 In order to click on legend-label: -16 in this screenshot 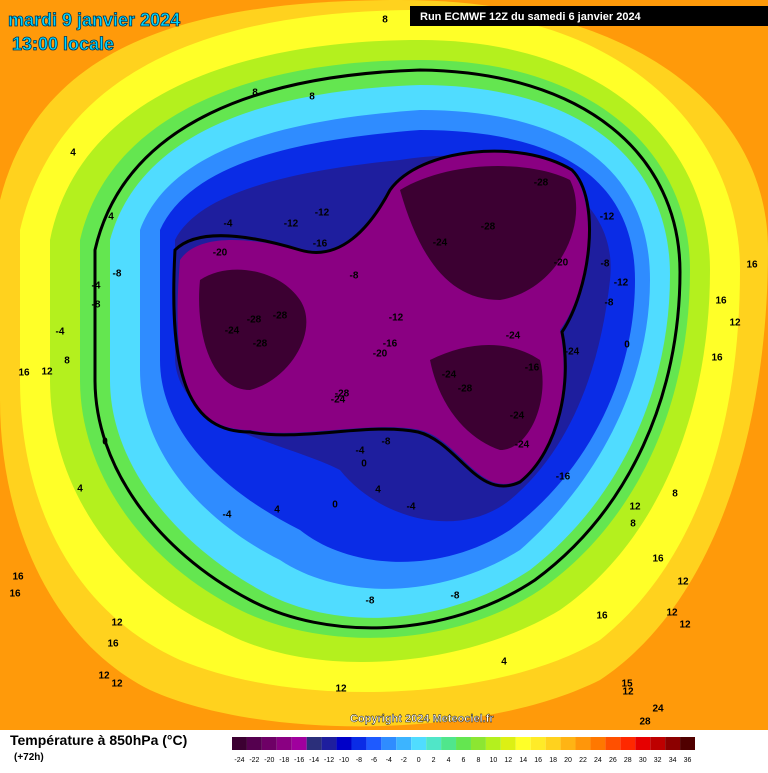, I will do `click(299, 760)`.